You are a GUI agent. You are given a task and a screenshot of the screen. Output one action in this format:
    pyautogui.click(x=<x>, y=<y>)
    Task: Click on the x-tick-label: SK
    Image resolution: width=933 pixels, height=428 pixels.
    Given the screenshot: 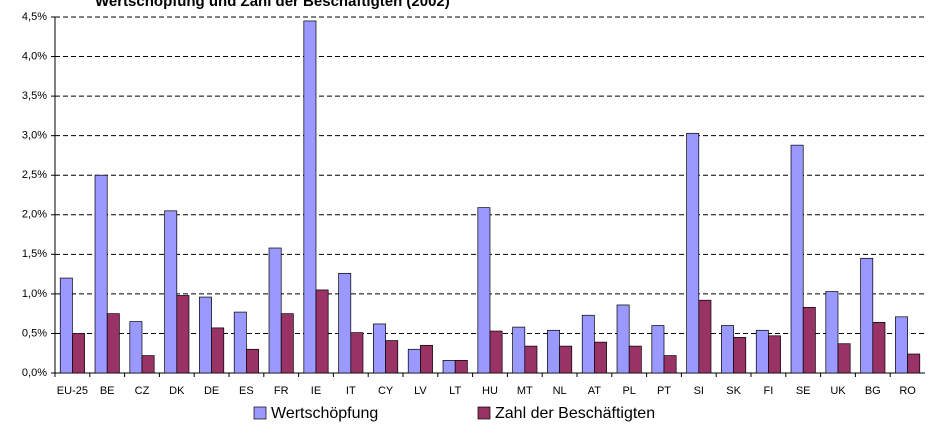 What is the action you would take?
    pyautogui.click(x=733, y=391)
    